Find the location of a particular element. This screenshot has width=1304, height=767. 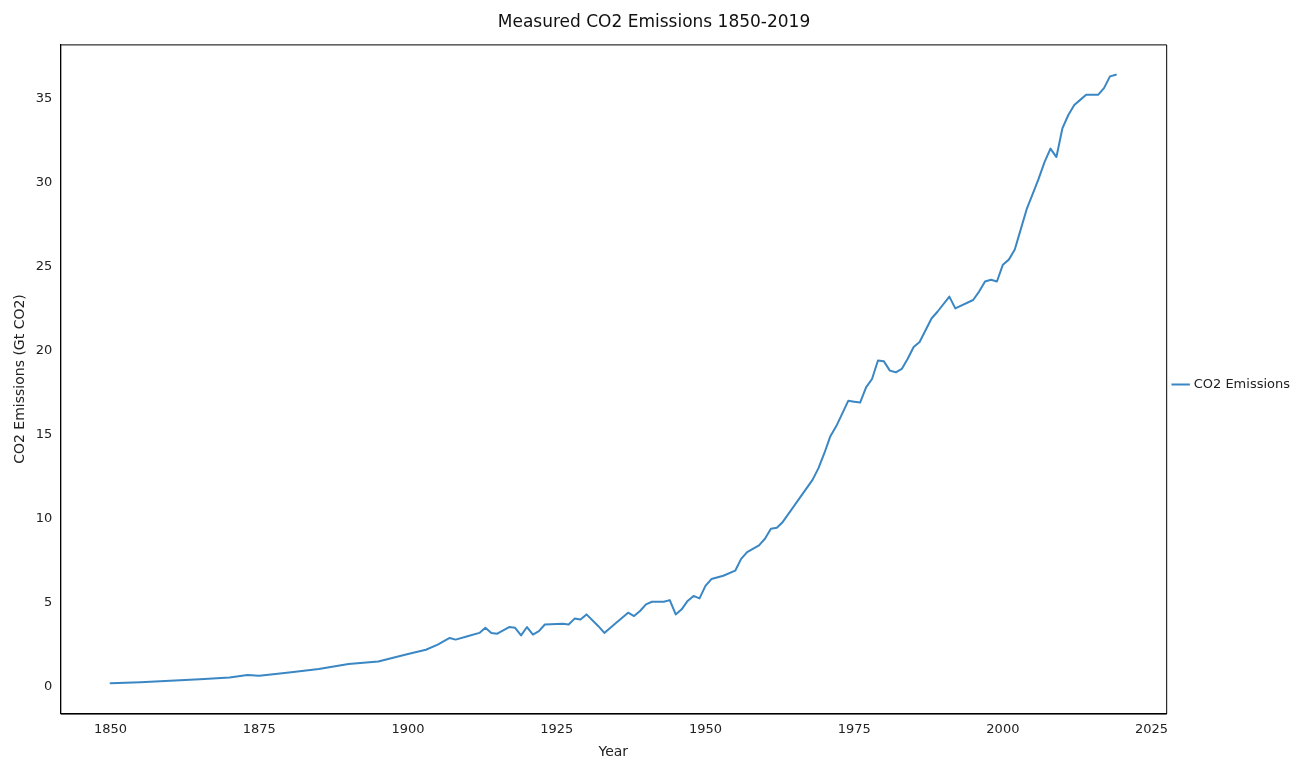

y-tick-label: 5 is located at coordinates (48, 601).